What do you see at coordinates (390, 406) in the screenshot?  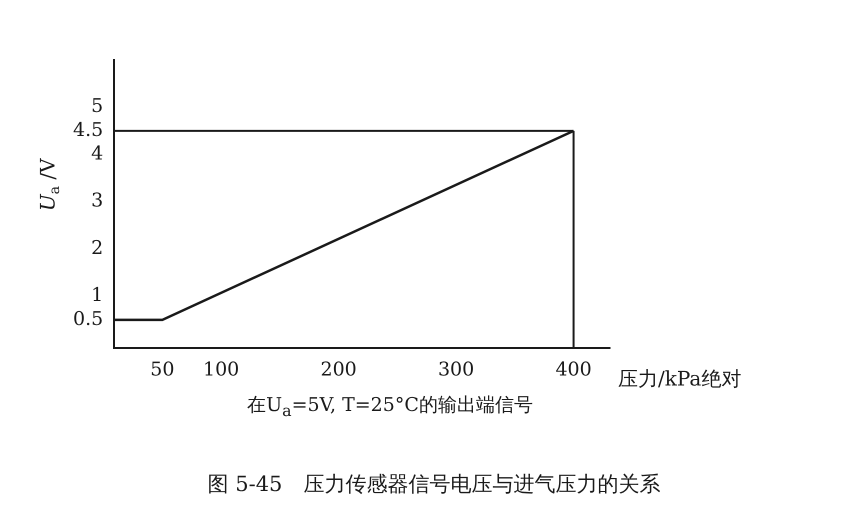 I see `text: 在U$_{a}$=5V, T=25°C的输出端信号` at bounding box center [390, 406].